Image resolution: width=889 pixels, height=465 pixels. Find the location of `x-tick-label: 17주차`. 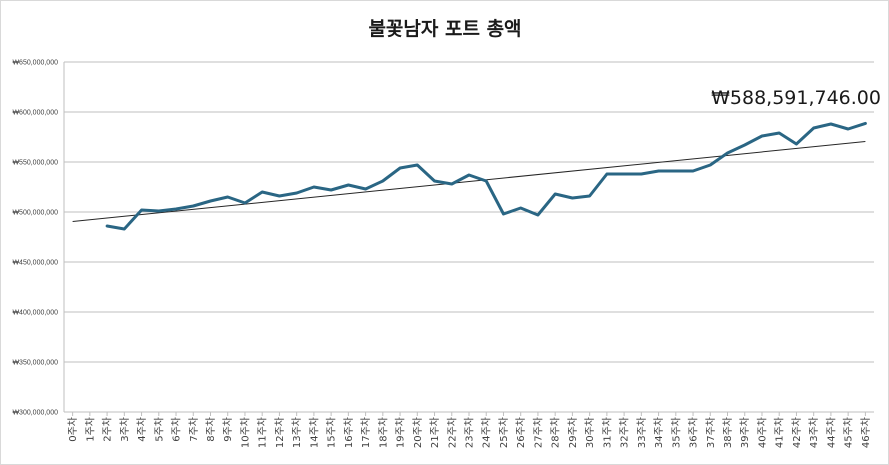

x-tick-label: 17주차 is located at coordinates (366, 432).